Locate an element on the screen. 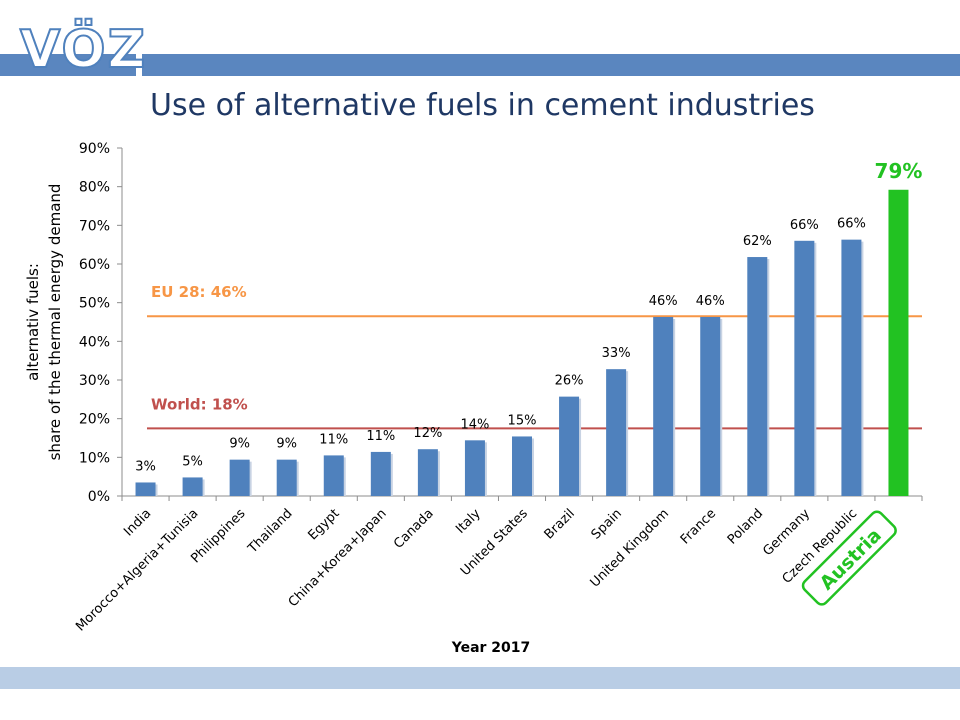 The width and height of the screenshot is (960, 720). x-tick-label: Canada is located at coordinates (414, 529).